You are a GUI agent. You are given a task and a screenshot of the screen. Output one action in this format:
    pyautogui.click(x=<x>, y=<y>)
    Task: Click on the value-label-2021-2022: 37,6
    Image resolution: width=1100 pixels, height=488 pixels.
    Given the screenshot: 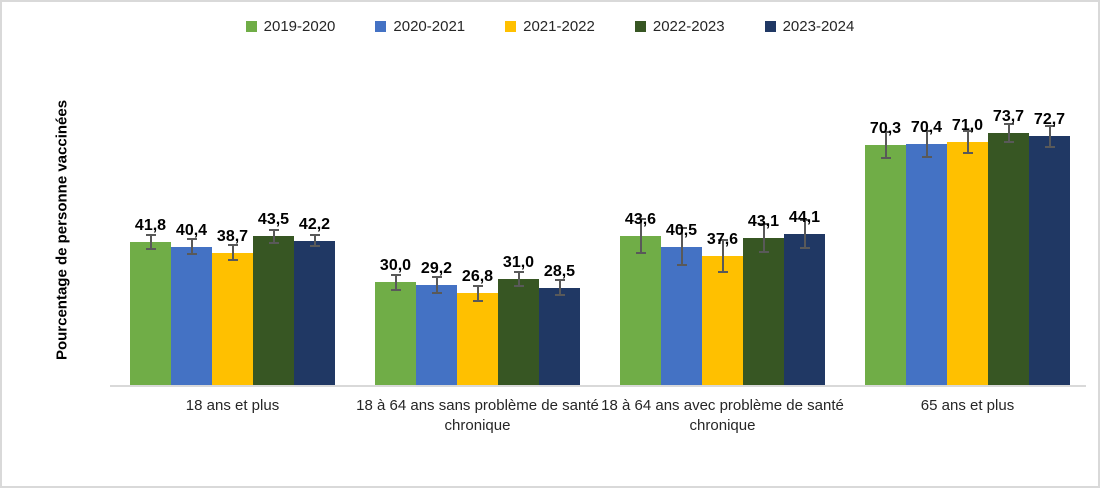 What is the action you would take?
    pyautogui.click(x=722, y=240)
    